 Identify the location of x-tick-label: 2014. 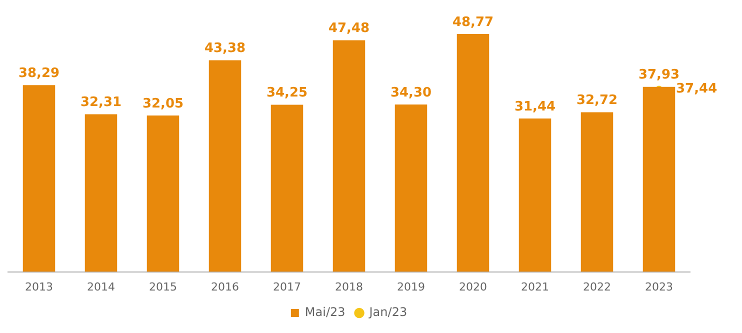
(101, 287).